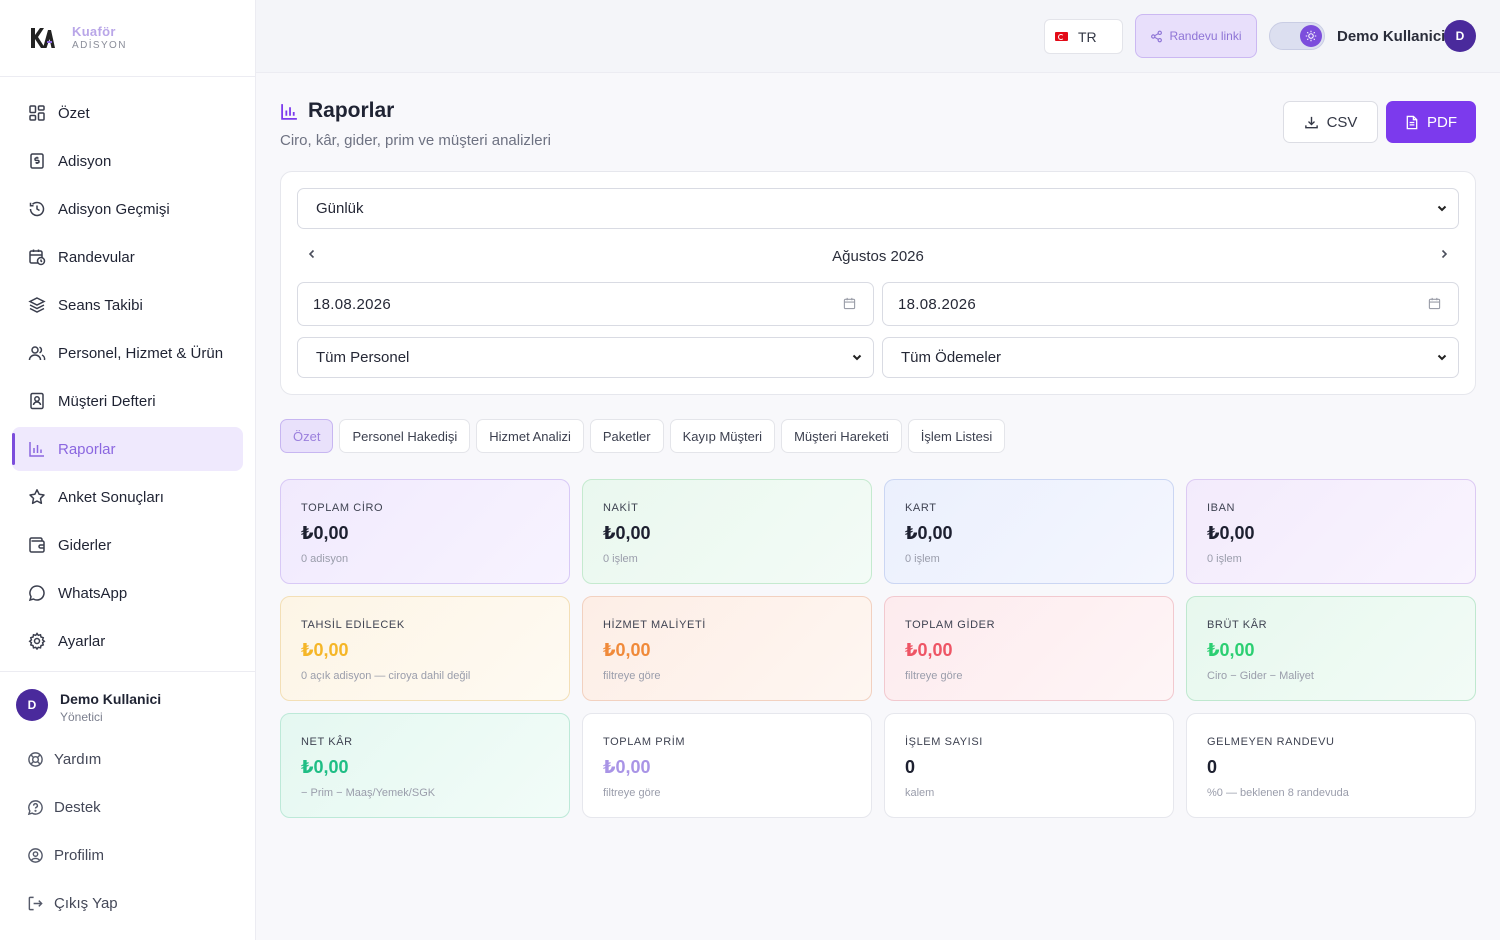 The image size is (1500, 940). I want to click on sidebar-item-whatsapp: WhatsApp, so click(127, 593).